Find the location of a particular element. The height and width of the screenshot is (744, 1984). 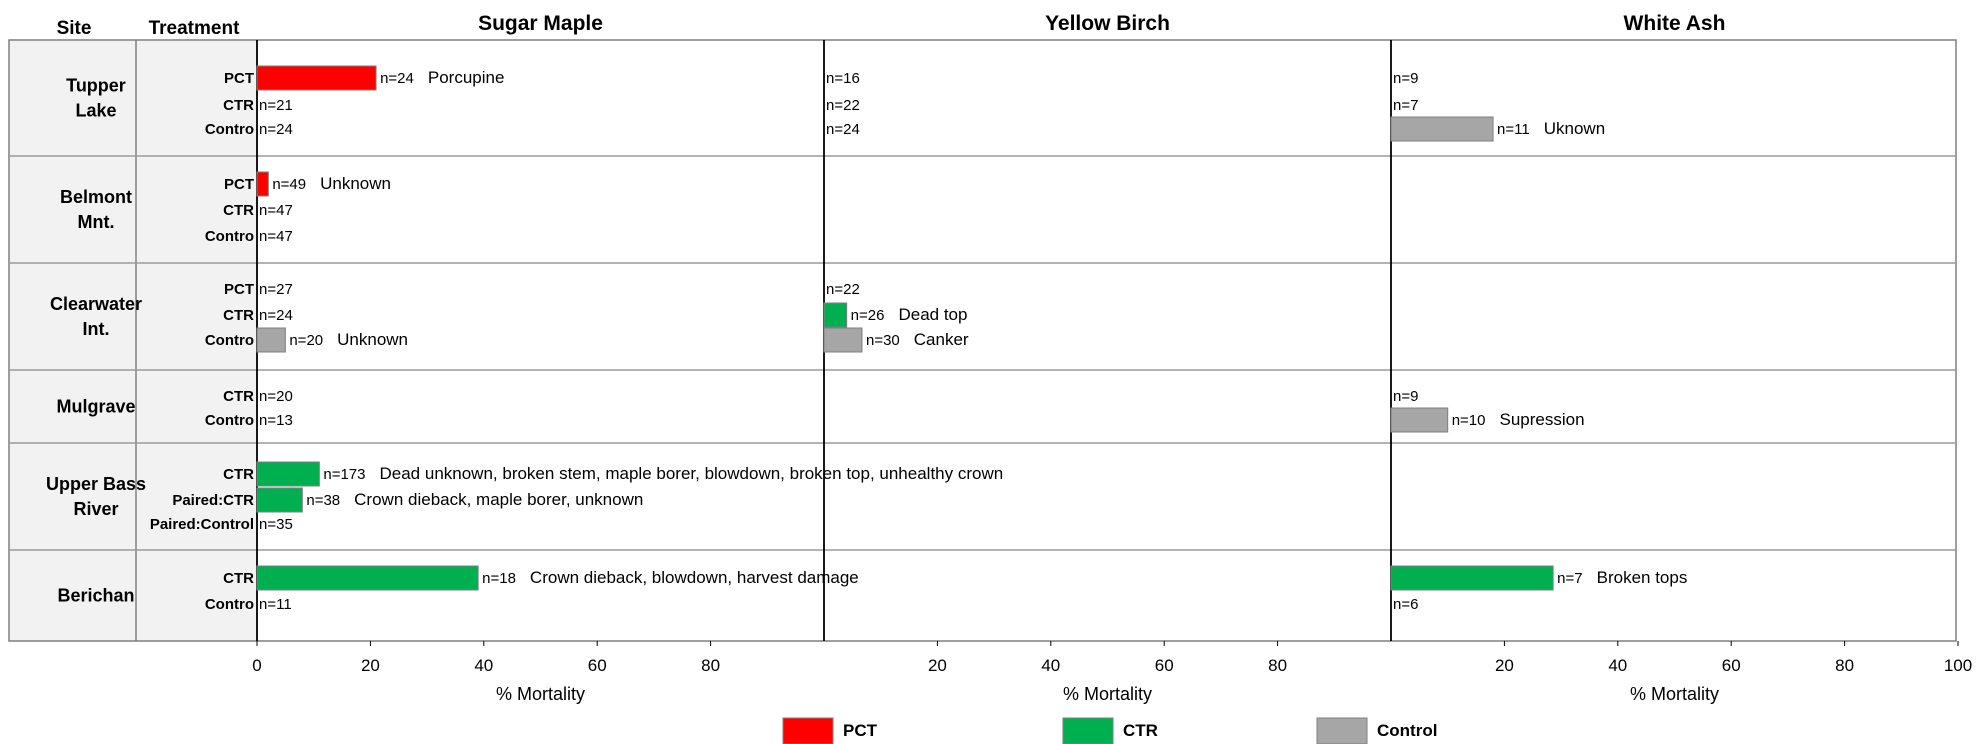

sample-size-label: n=9 is located at coordinates (1405, 396).